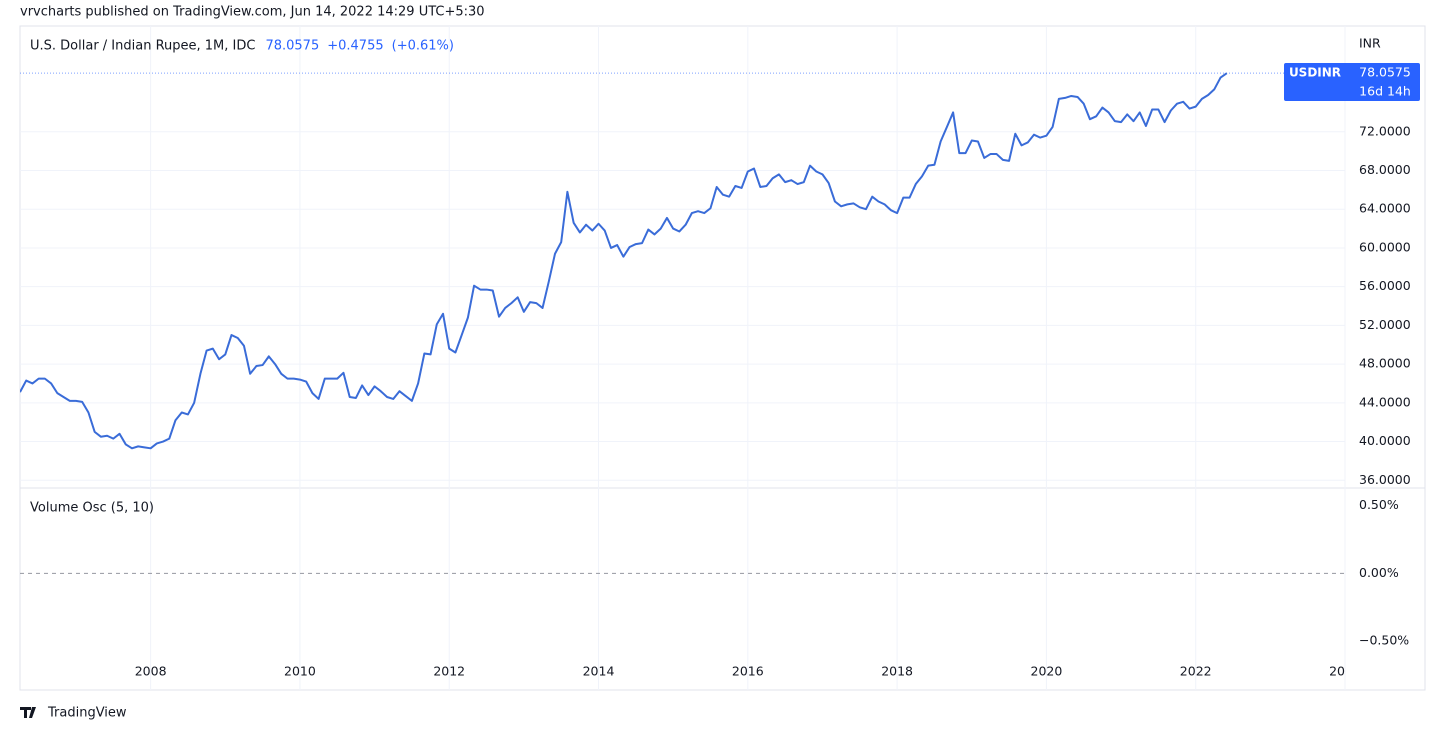 This screenshot has height=732, width=1439. What do you see at coordinates (1385, 169) in the screenshot?
I see `y-tick-label: 68.0000` at bounding box center [1385, 169].